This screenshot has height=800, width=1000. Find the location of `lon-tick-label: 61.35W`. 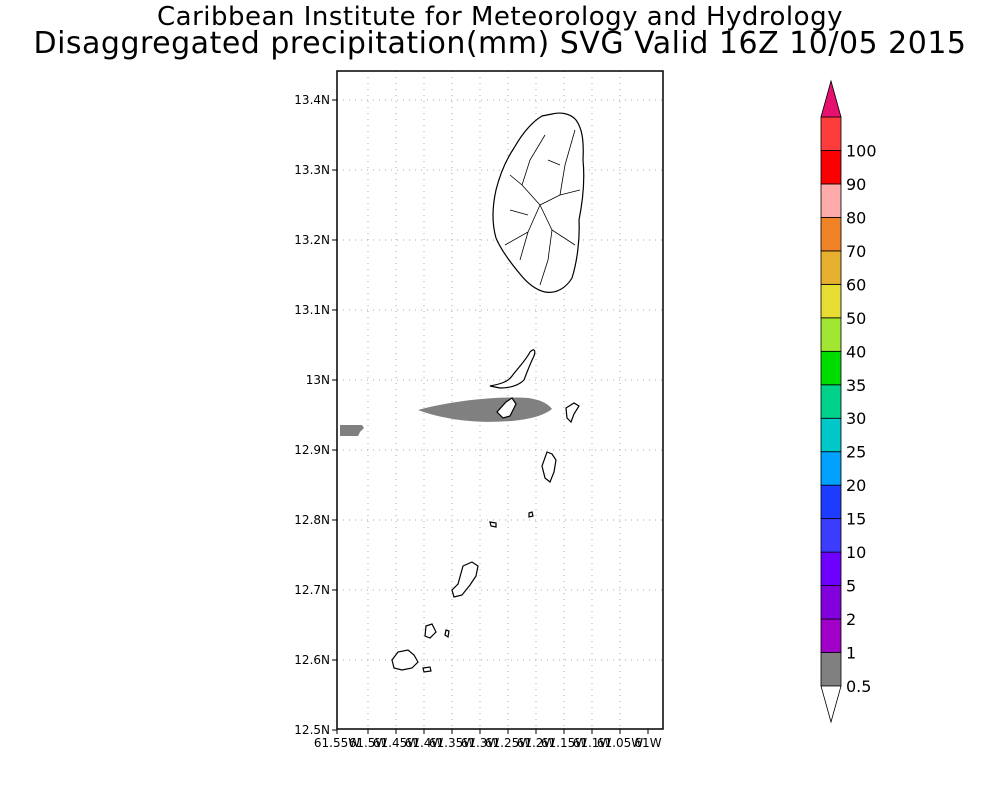

lon-tick-label: 61.35W is located at coordinates (452, 743).